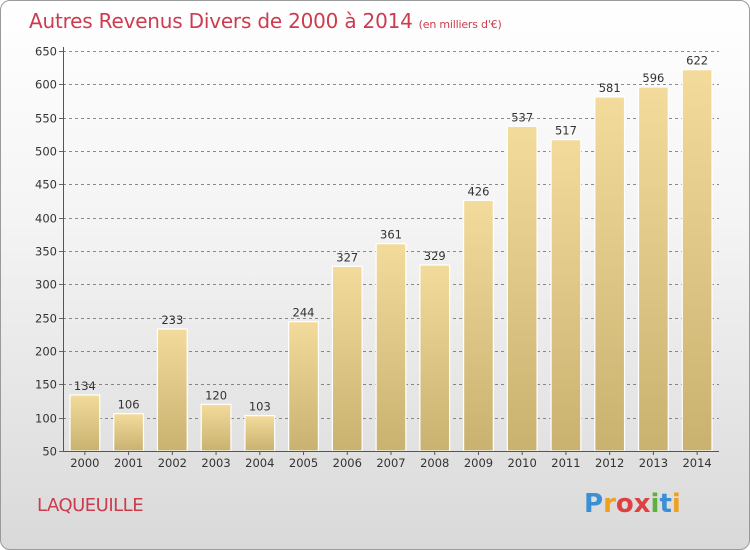 The image size is (750, 550). I want to click on x-tick-label: 2011, so click(565, 463).